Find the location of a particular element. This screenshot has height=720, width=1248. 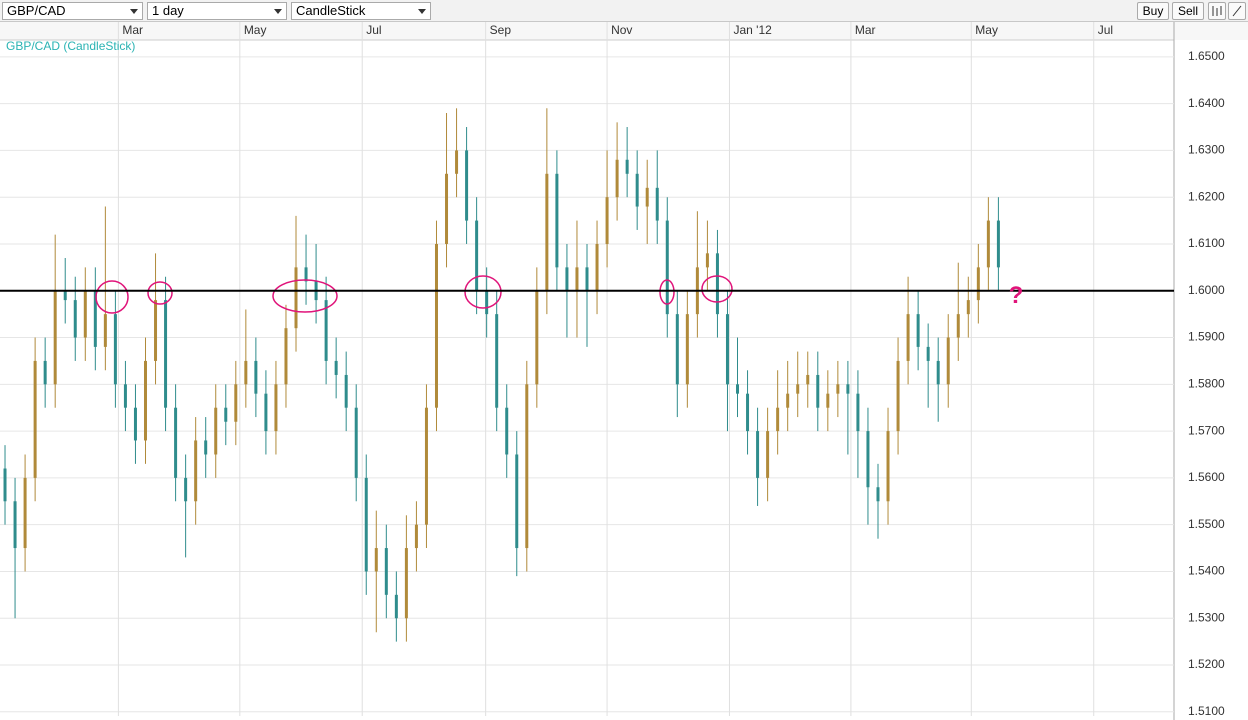

y-tick-label: 1.5600 is located at coordinates (1206, 477).